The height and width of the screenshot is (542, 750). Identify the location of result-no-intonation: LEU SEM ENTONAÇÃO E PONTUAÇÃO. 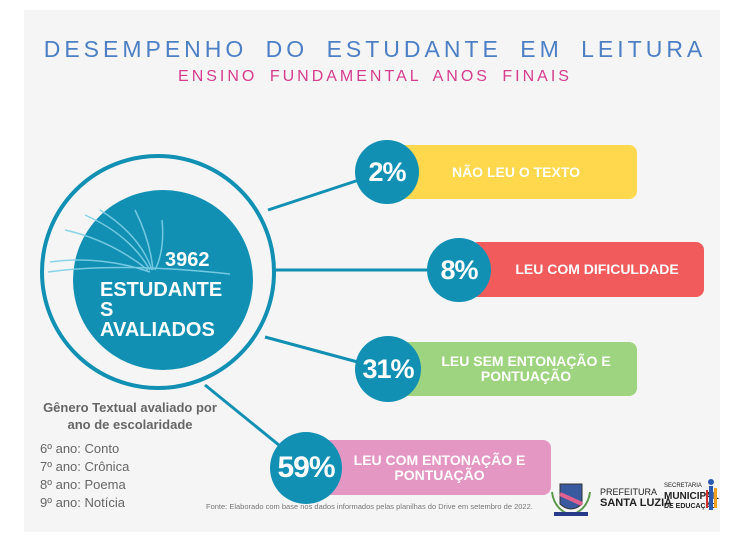
(516, 369).